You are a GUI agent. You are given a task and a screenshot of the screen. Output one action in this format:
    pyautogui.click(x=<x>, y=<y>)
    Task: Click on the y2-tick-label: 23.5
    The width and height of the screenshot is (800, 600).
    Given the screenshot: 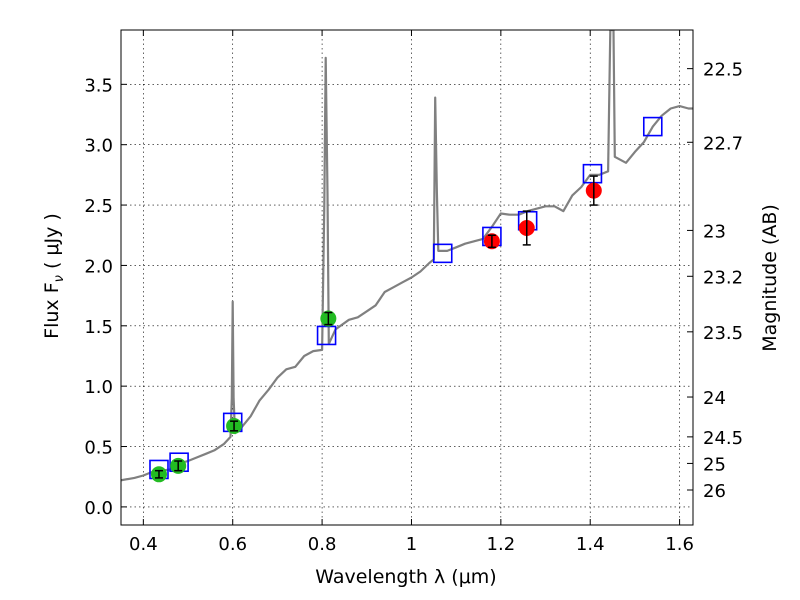 What is the action you would take?
    pyautogui.click(x=723, y=333)
    